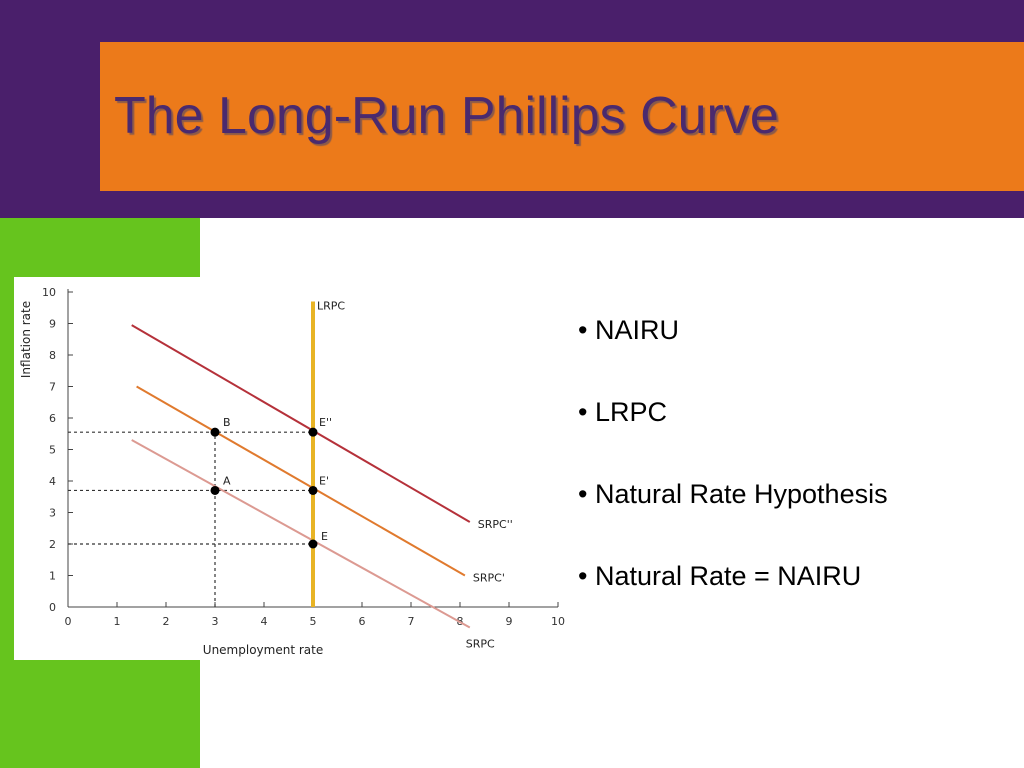  I want to click on y-tick-label: 7, so click(52, 387).